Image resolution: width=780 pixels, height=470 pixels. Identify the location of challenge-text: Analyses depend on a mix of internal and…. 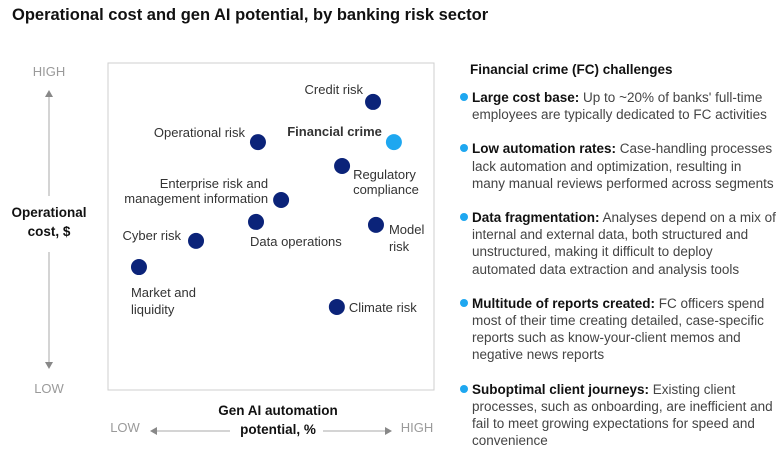
(624, 243).